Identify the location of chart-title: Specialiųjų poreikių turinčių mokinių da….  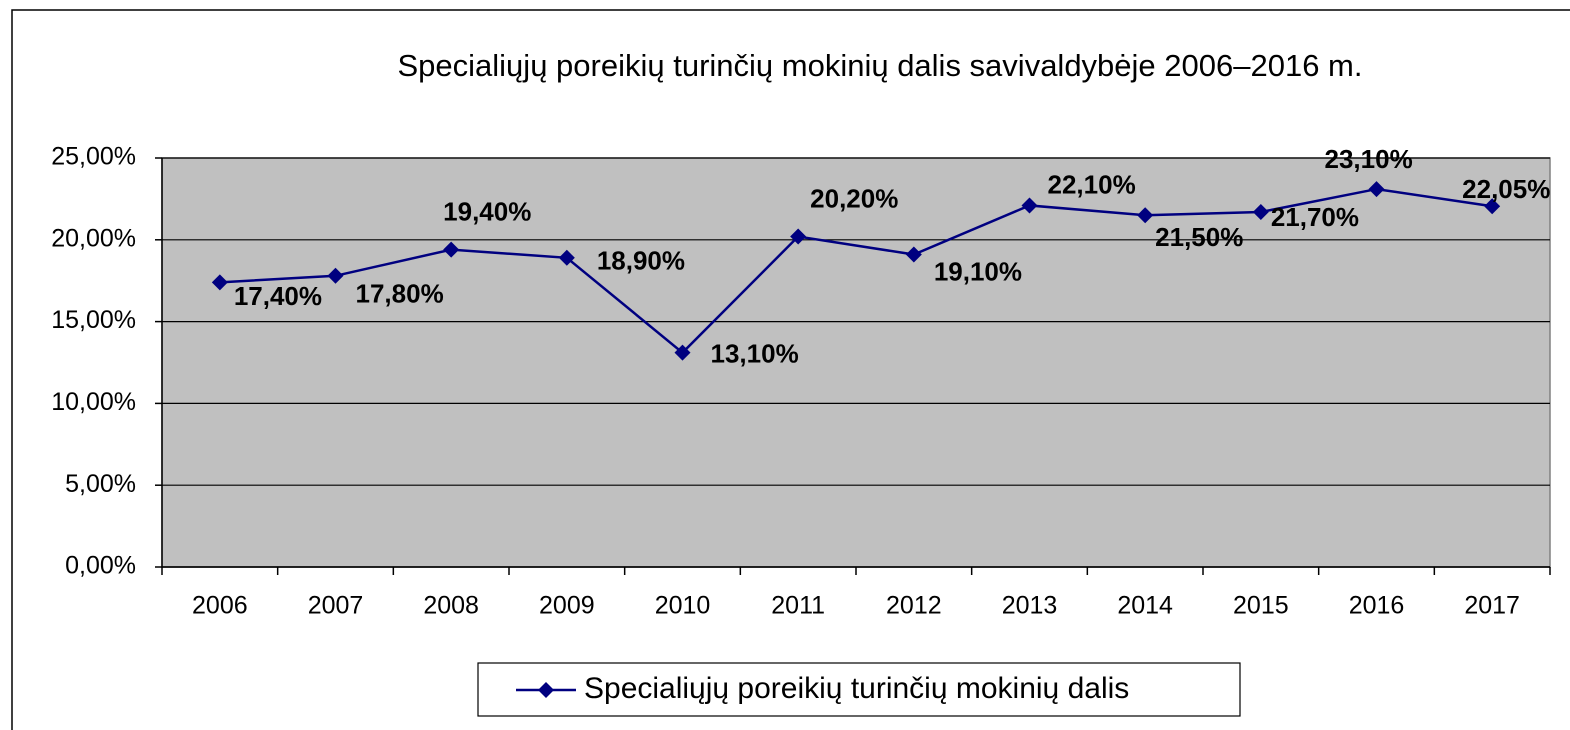
(880, 65).